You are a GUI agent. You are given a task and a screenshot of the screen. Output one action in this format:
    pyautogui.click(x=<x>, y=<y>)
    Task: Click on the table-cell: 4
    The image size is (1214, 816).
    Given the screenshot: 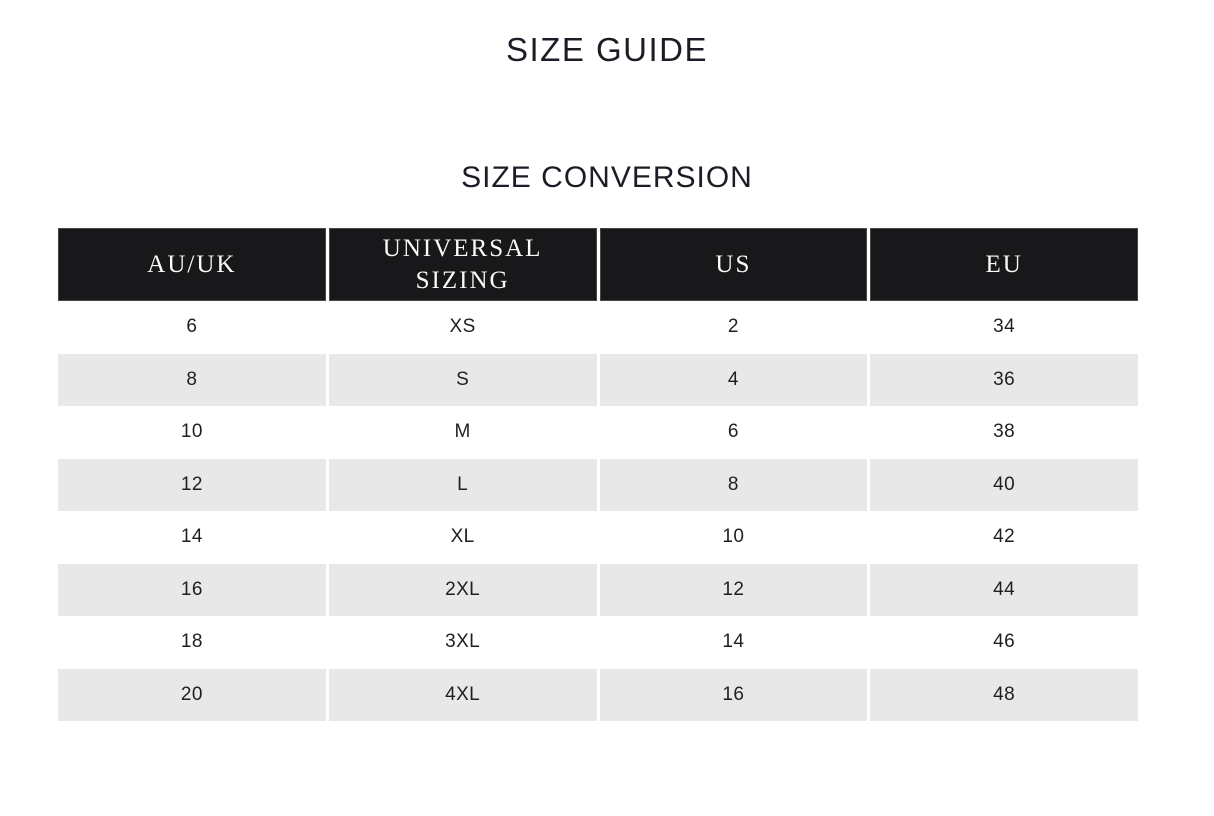 What is the action you would take?
    pyautogui.click(x=733, y=379)
    